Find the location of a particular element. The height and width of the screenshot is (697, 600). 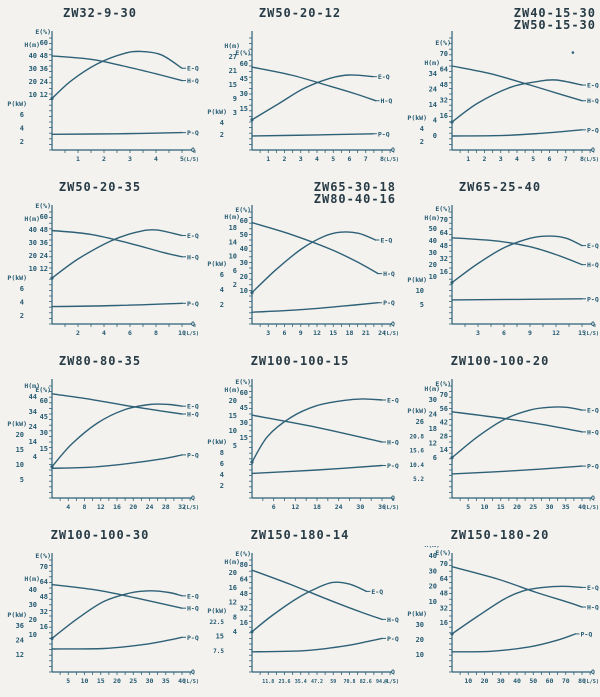

x-tick-label: 5 is located at coordinates (333, 159).